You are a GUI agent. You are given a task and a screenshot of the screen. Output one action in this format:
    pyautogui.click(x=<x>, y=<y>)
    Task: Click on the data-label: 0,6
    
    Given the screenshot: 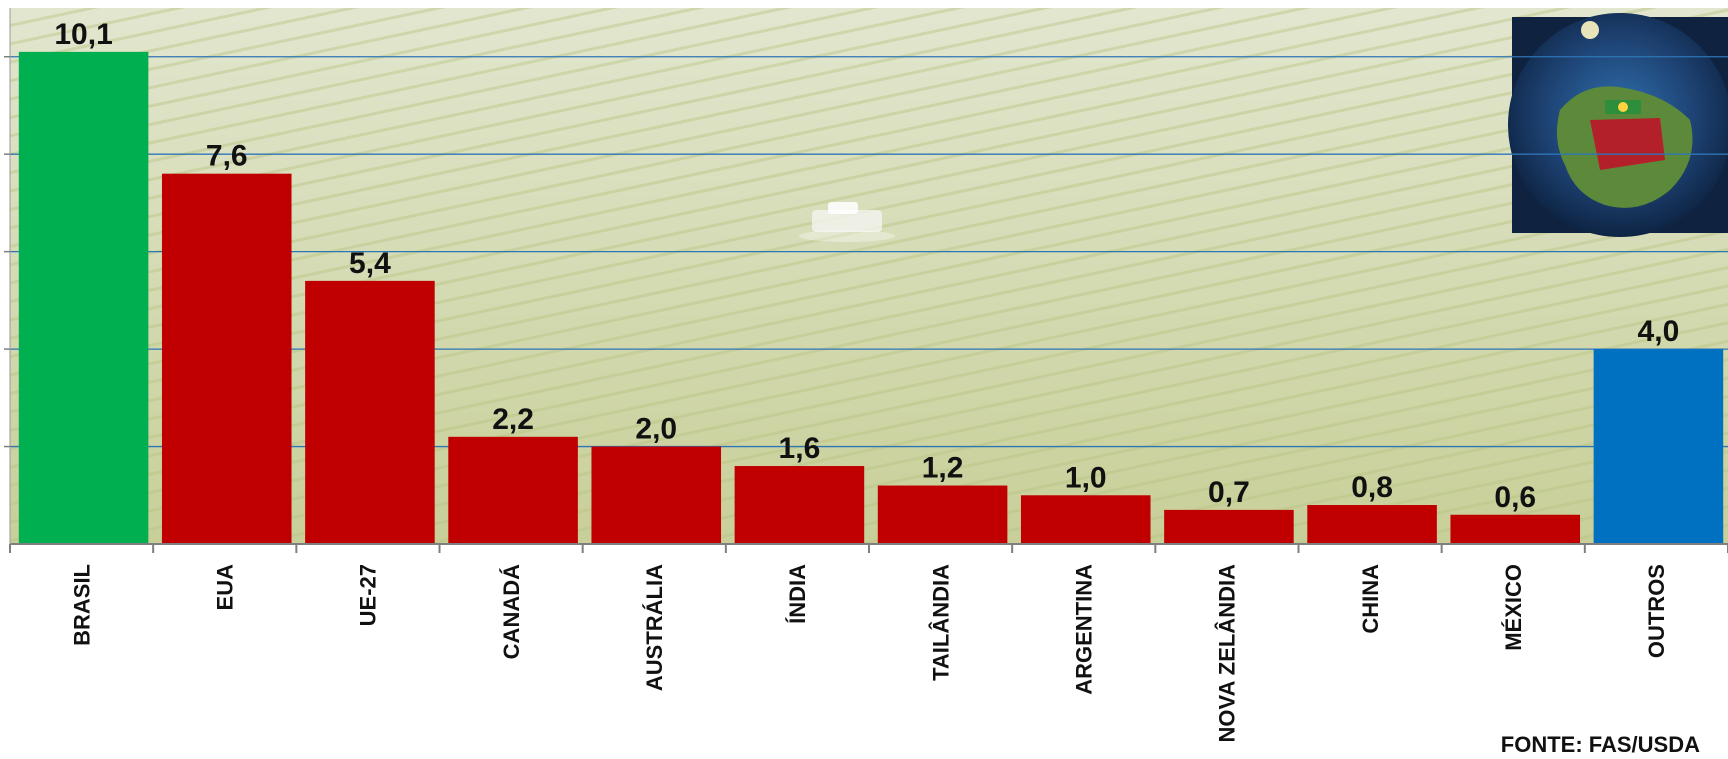 What is the action you would take?
    pyautogui.click(x=1515, y=497)
    